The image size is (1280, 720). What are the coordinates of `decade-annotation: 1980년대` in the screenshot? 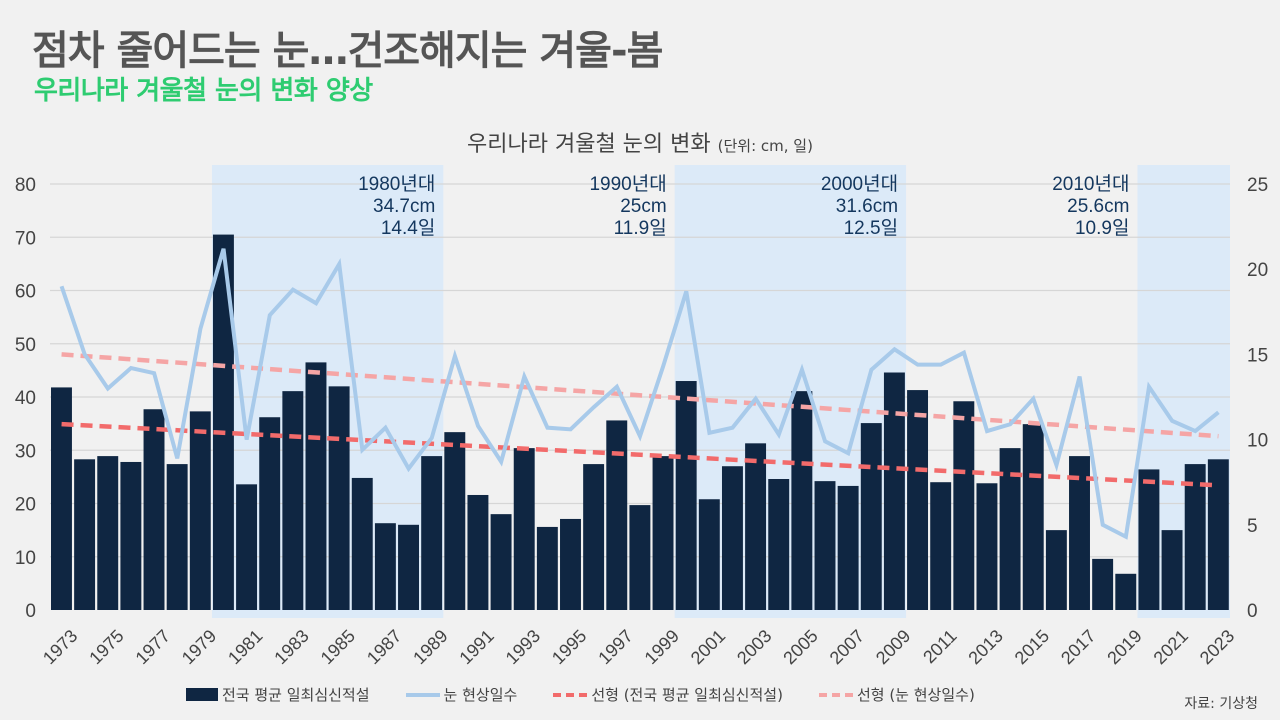 It's located at (396, 184).